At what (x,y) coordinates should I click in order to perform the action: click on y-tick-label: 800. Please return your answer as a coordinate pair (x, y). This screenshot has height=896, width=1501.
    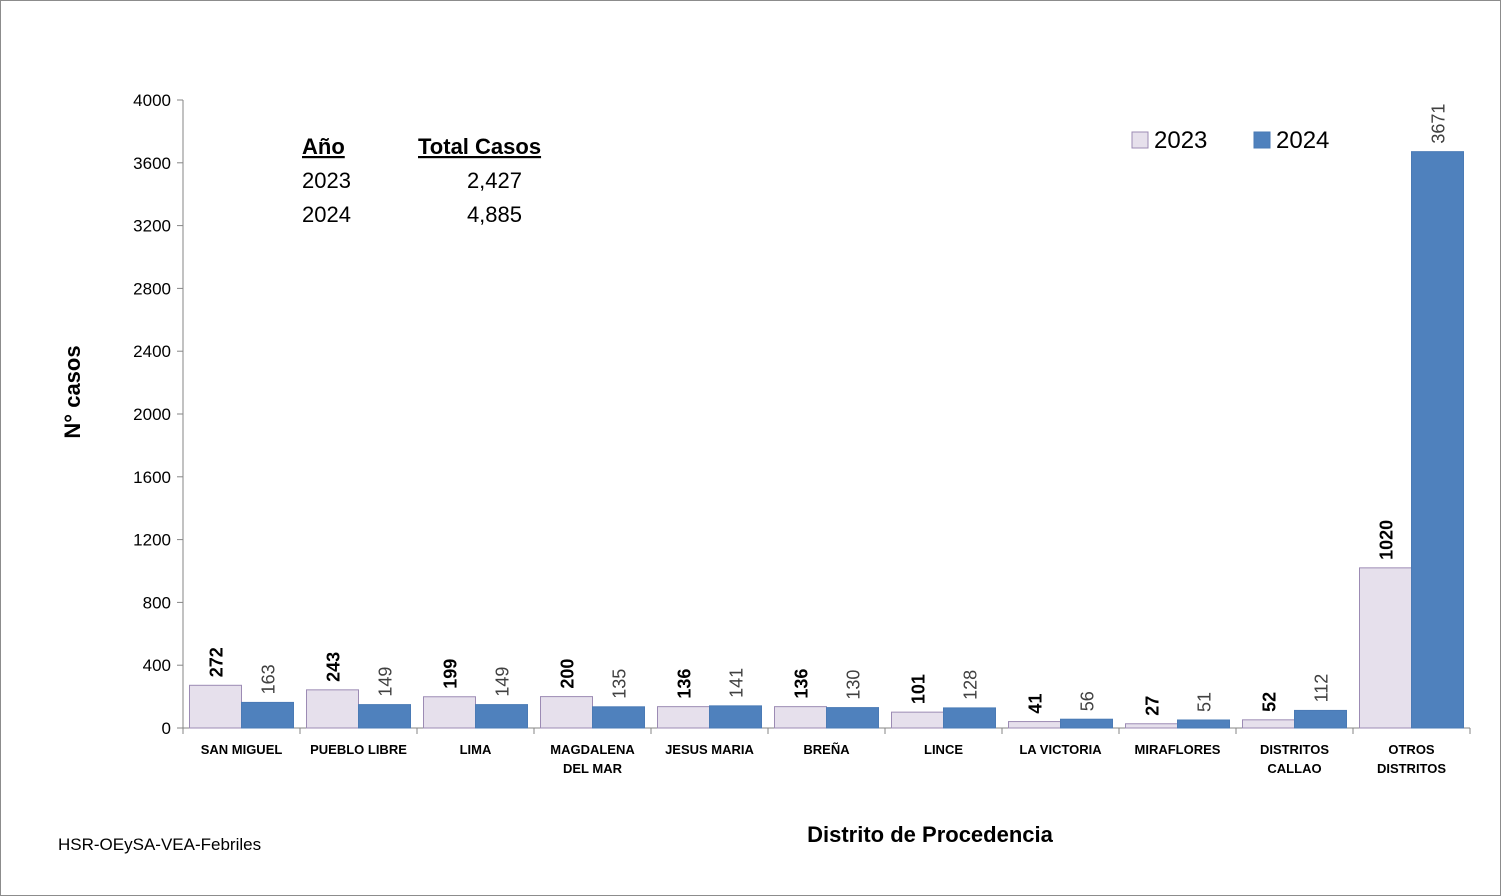
    Looking at the image, I should click on (157, 602).